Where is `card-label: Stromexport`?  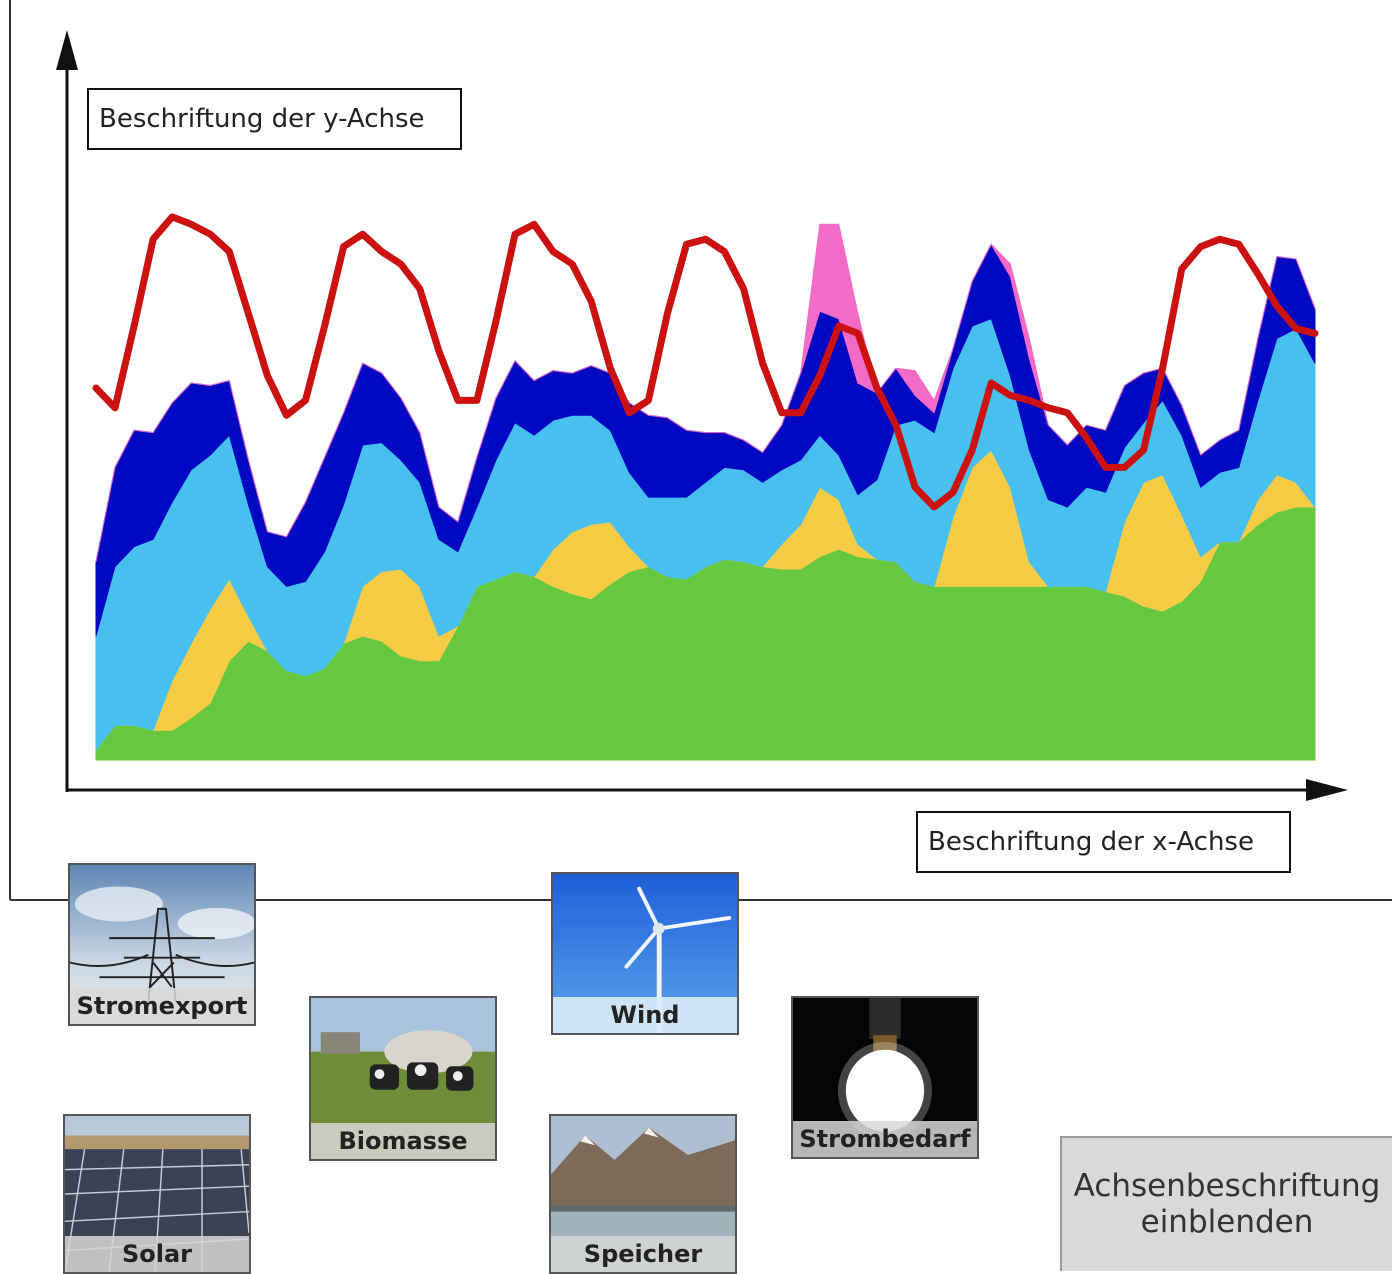
card-label: Stromexport is located at coordinates (162, 1006).